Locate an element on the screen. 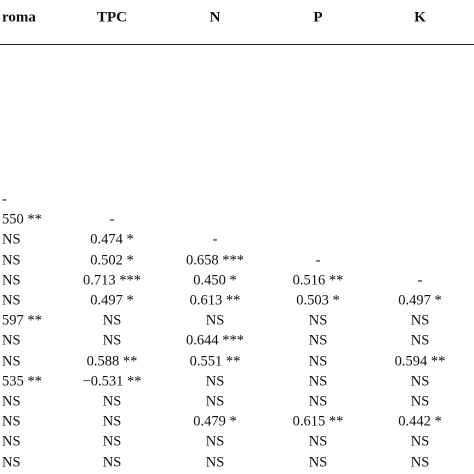 Image resolution: width=474 pixels, height=474 pixels. table-cell: 597 ** is located at coordinates (22, 320).